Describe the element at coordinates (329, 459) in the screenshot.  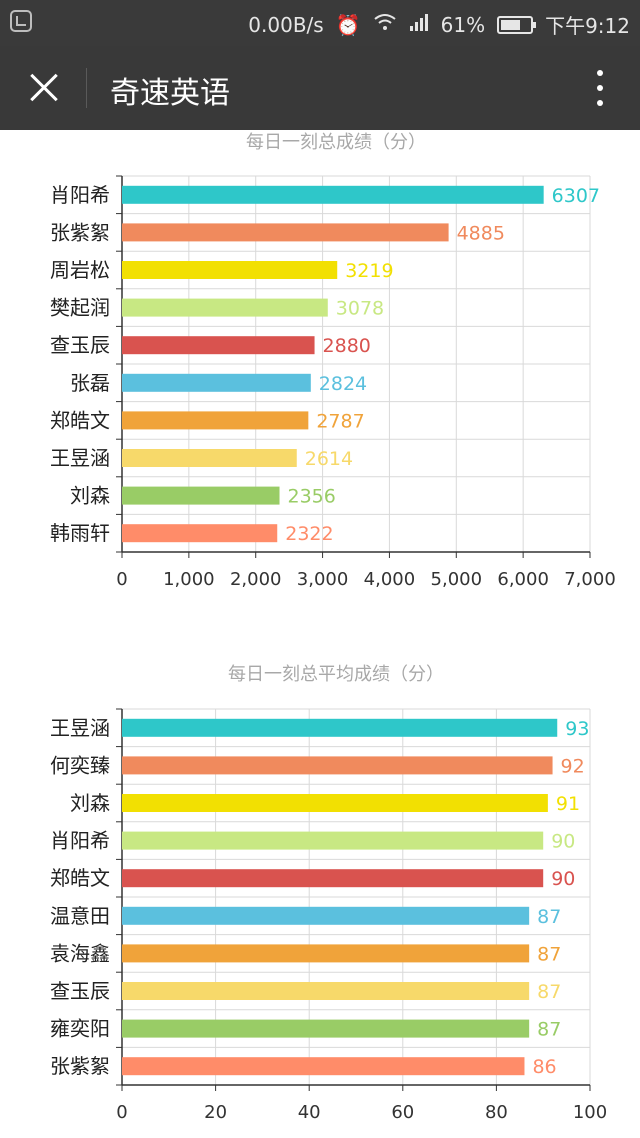
I see `data-label: 2614` at that location.